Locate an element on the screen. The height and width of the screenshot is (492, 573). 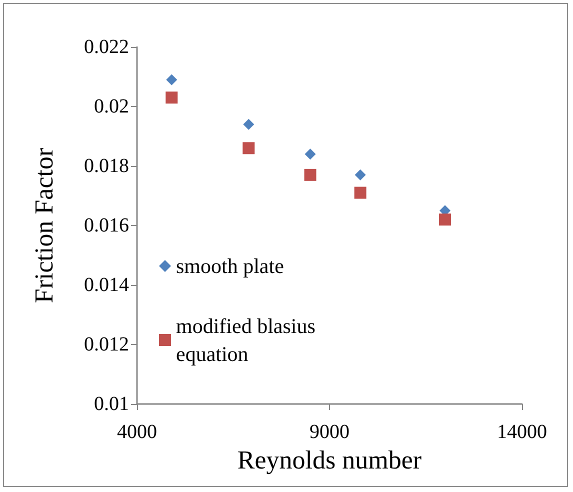
legend-label: modified blasius equation is located at coordinates (248, 340).